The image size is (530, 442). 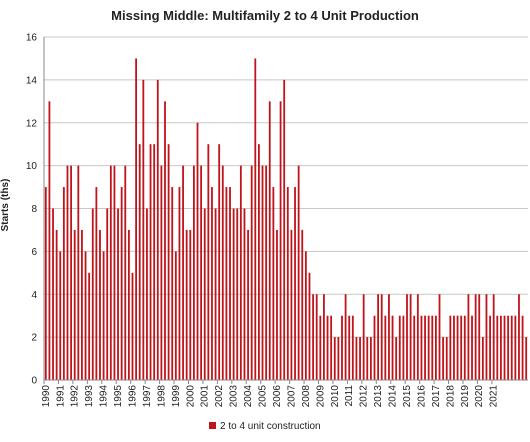 I want to click on y-tick-label: 4, so click(x=34, y=295).